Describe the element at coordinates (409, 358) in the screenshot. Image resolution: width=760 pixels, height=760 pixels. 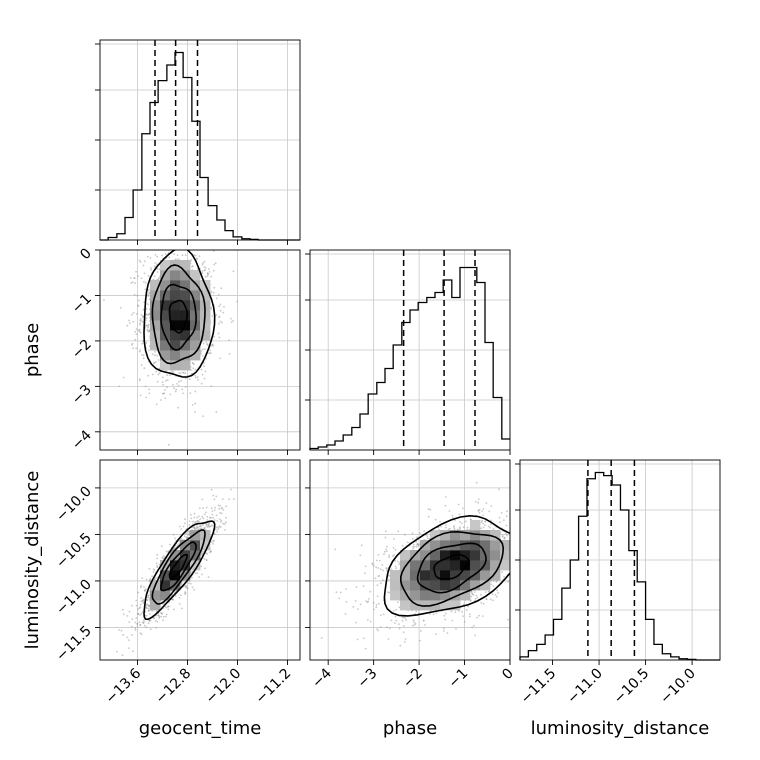
I see `histogram-step-phase` at that location.